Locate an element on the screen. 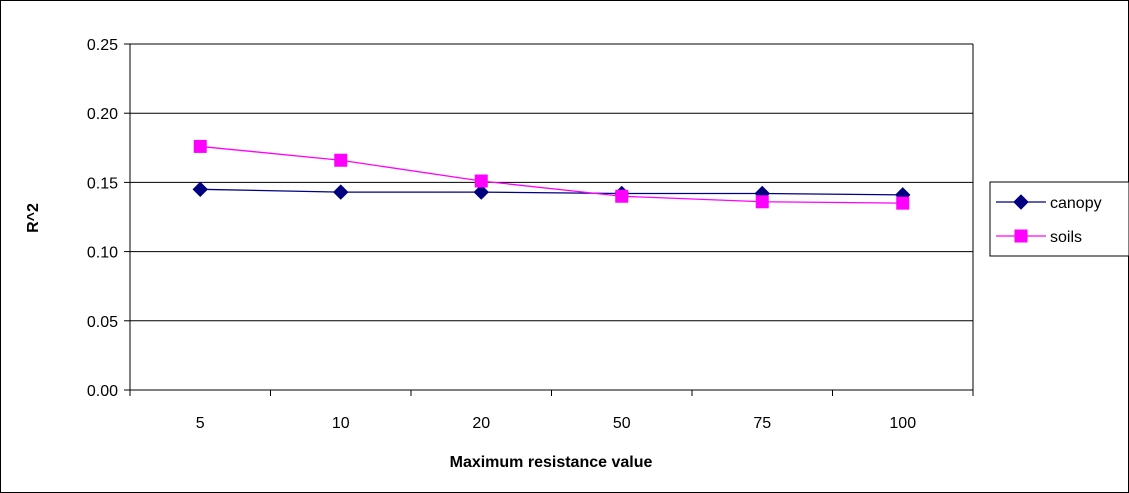 The image size is (1129, 493). y-axis-title: R^2 is located at coordinates (33, 218).